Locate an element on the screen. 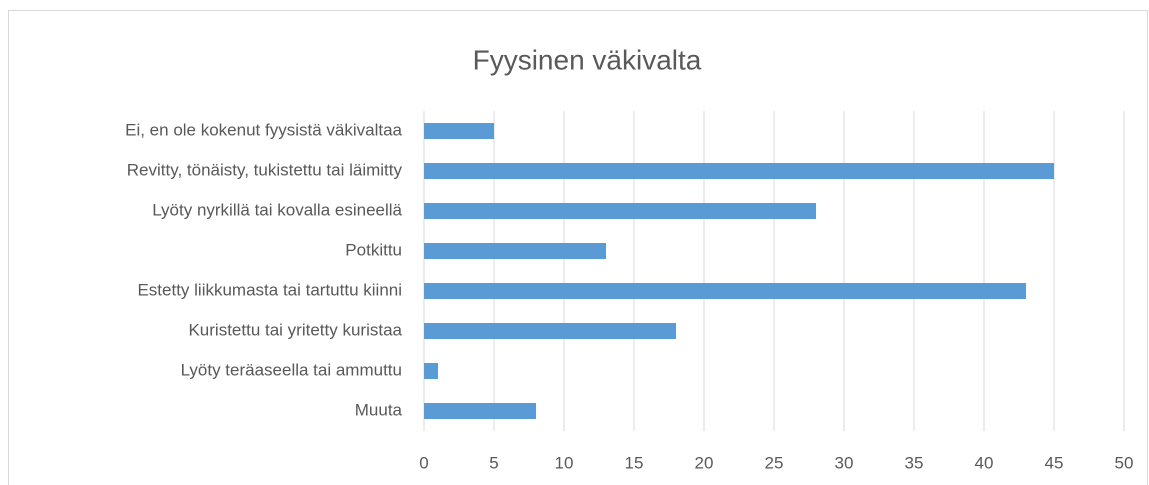 This screenshot has height=485, width=1149. y-tick-label: Estetty liikkumasta tai tartuttu kiinni is located at coordinates (269, 289).